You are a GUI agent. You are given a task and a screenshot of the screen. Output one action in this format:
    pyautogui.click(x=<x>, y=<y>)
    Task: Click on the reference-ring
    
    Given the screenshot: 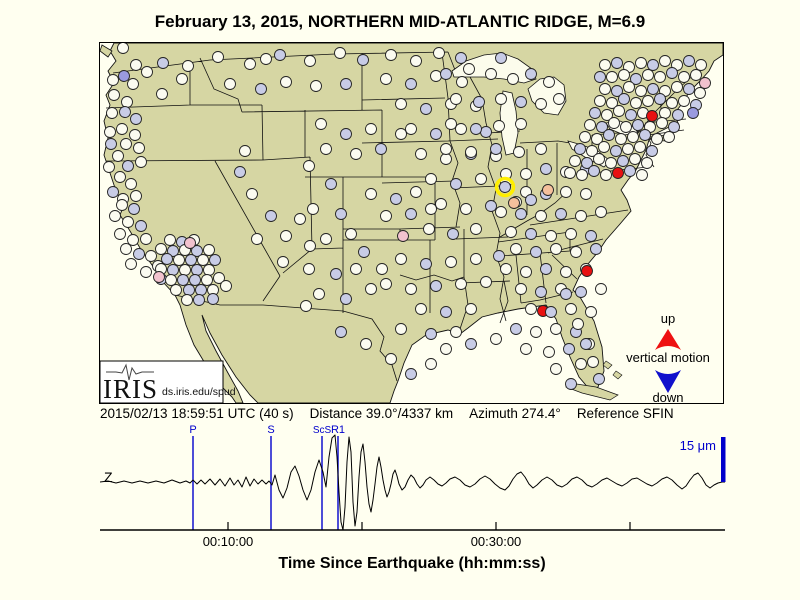 What is the action you would take?
    pyautogui.click(x=505, y=187)
    